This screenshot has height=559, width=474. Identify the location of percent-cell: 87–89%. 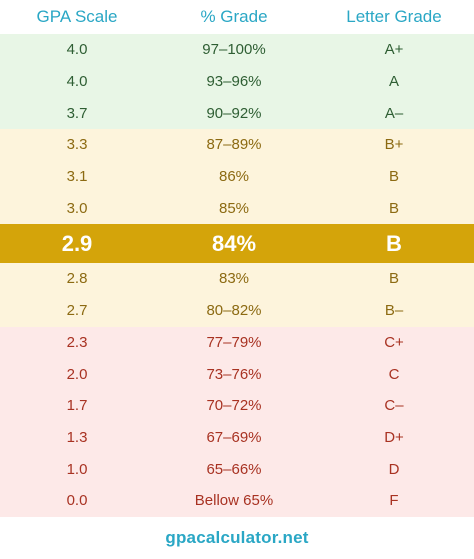
(234, 145).